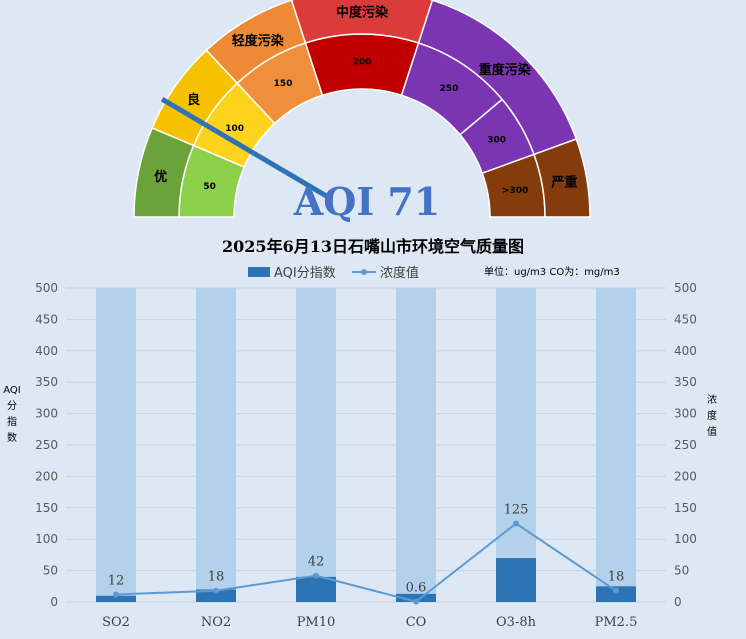 This screenshot has width=746, height=639. I want to click on concentration-data-label: 42, so click(316, 562).